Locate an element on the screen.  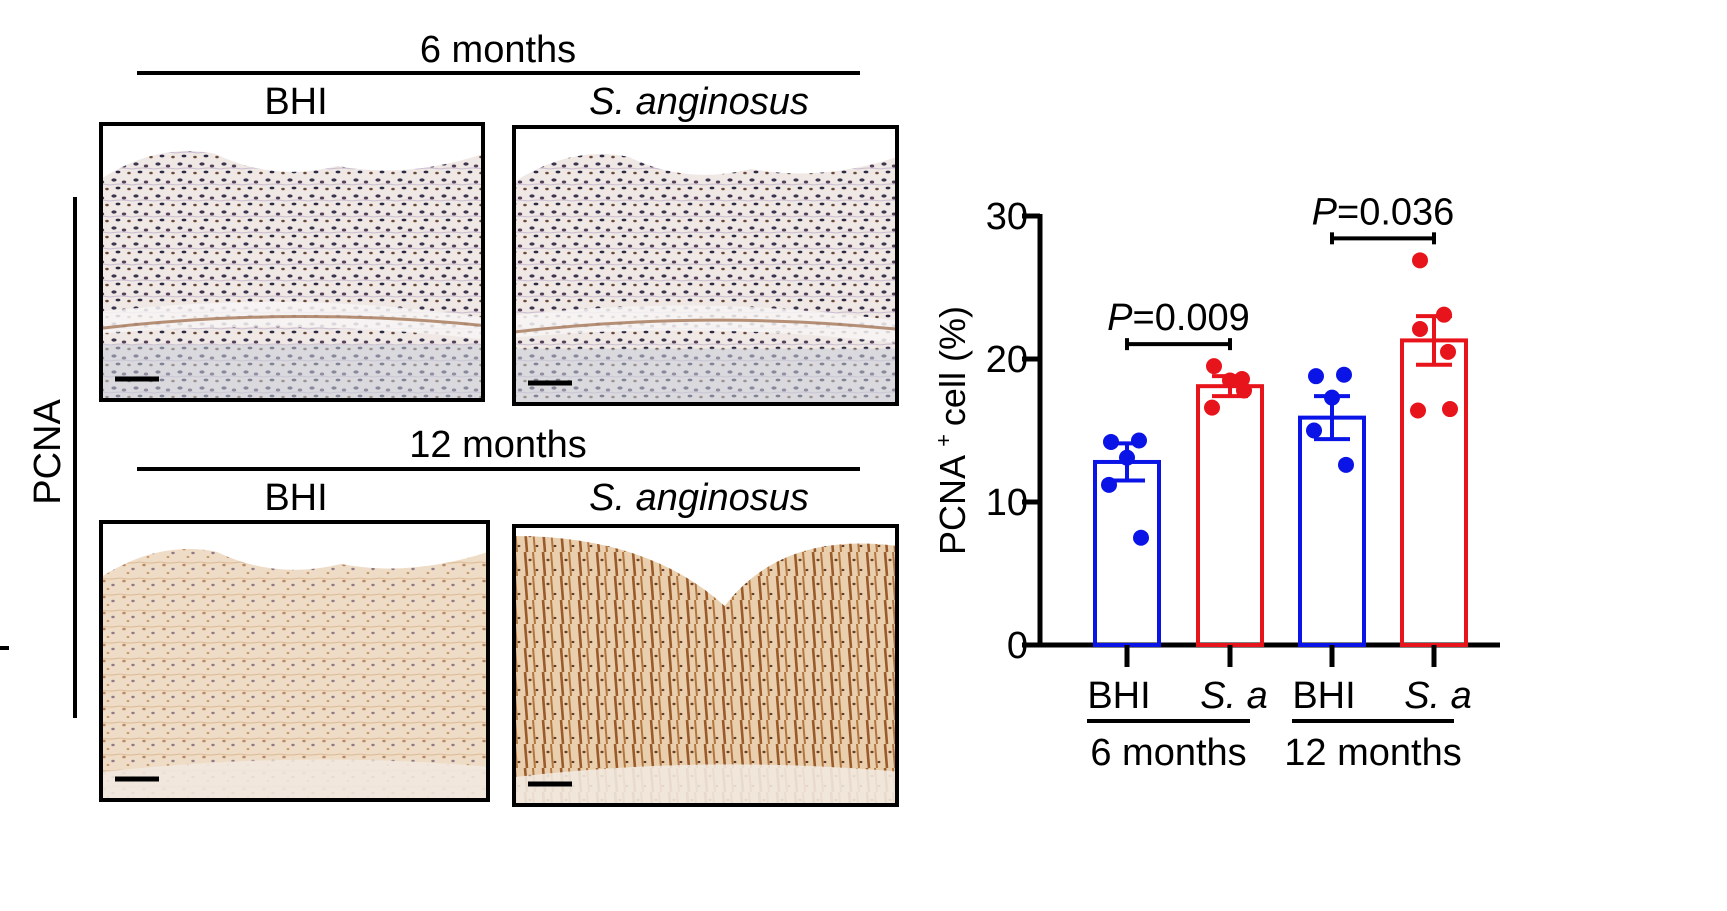
p-value-number: =0.036 is located at coordinates (1395, 212).